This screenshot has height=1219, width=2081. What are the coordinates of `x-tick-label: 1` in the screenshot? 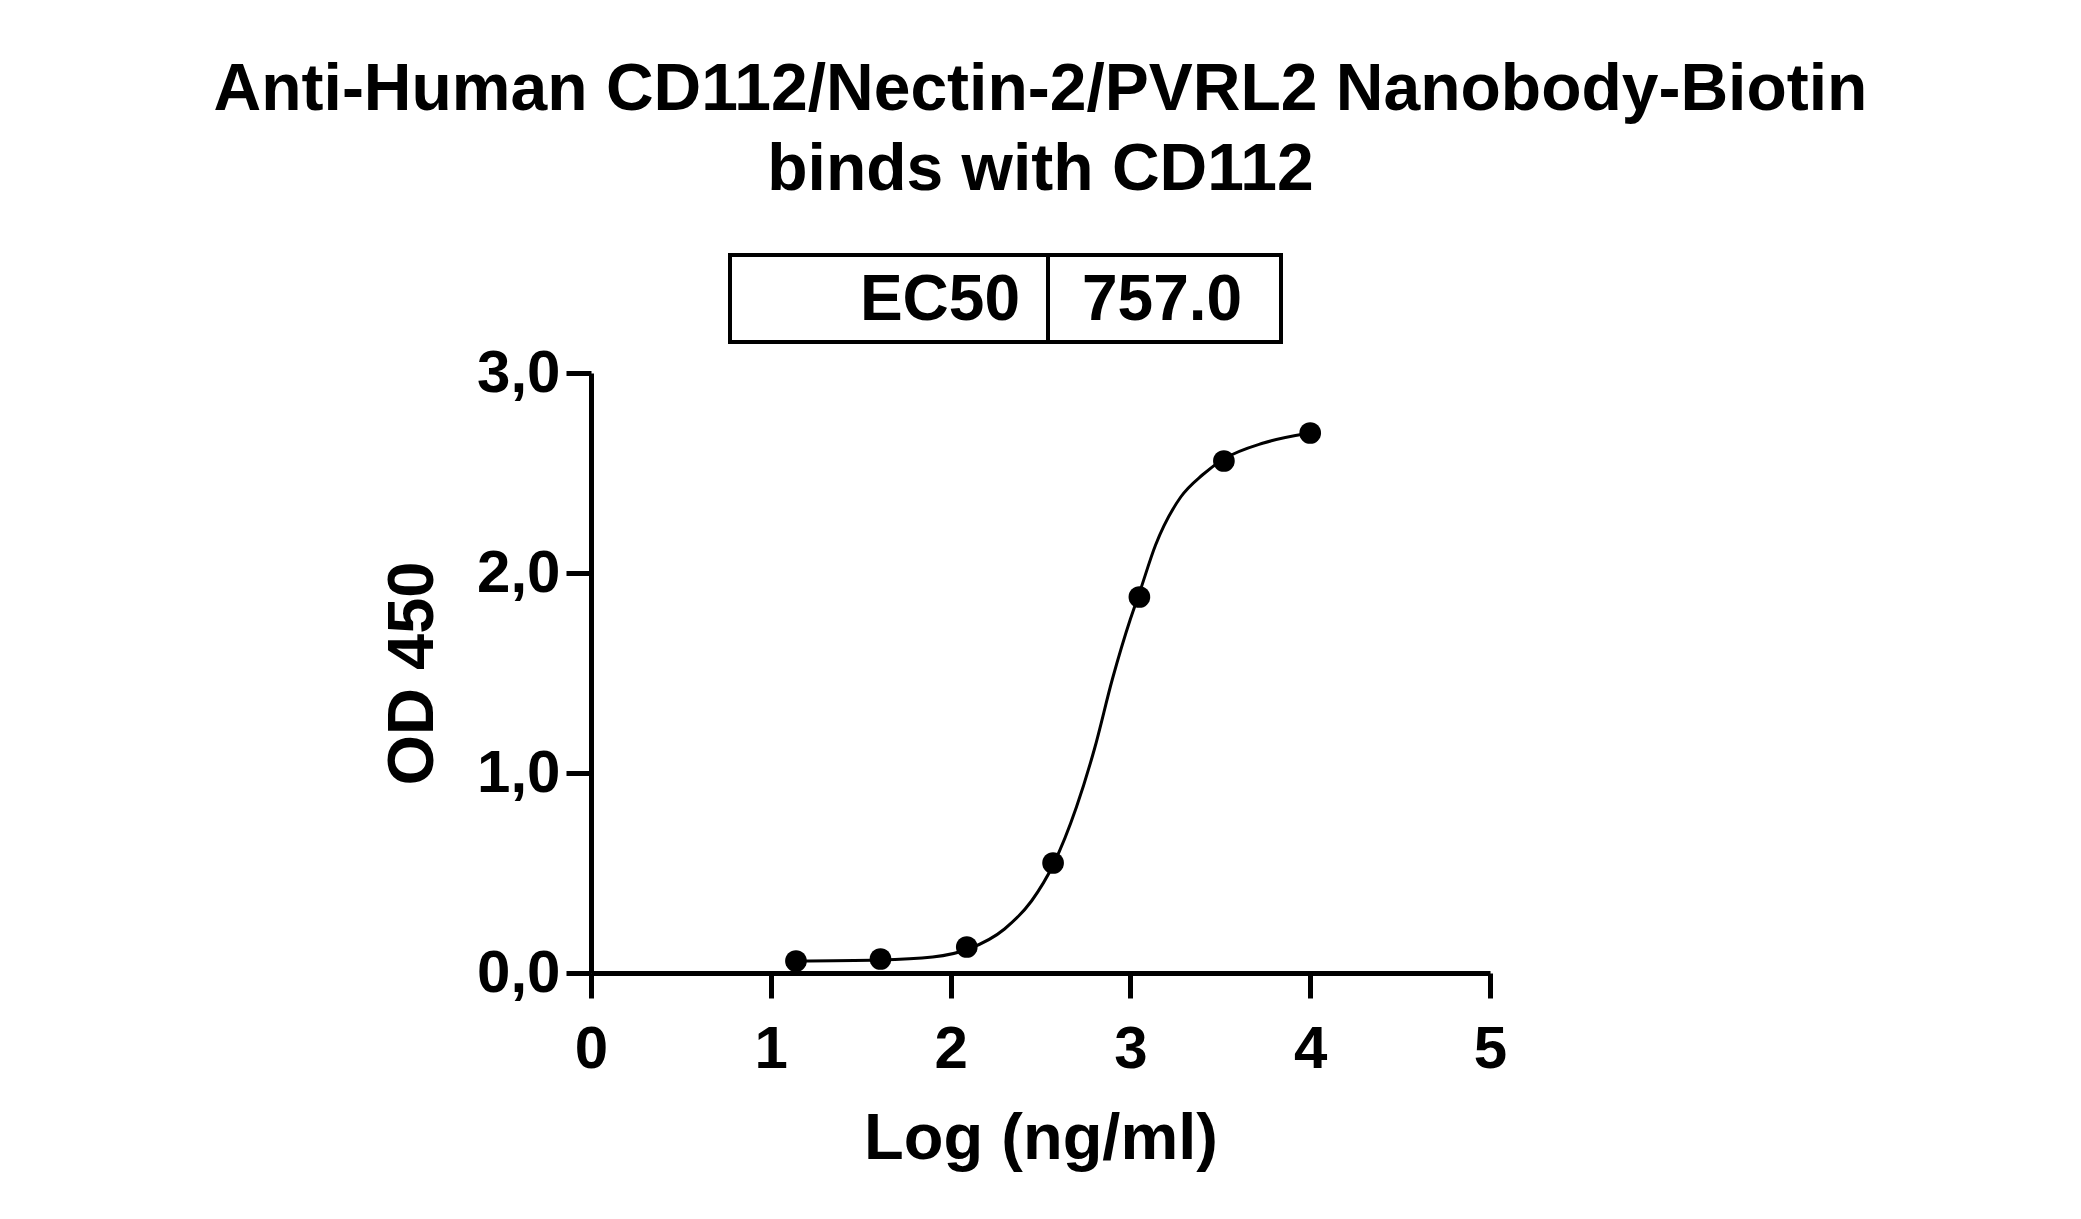 It's located at (771, 1047).